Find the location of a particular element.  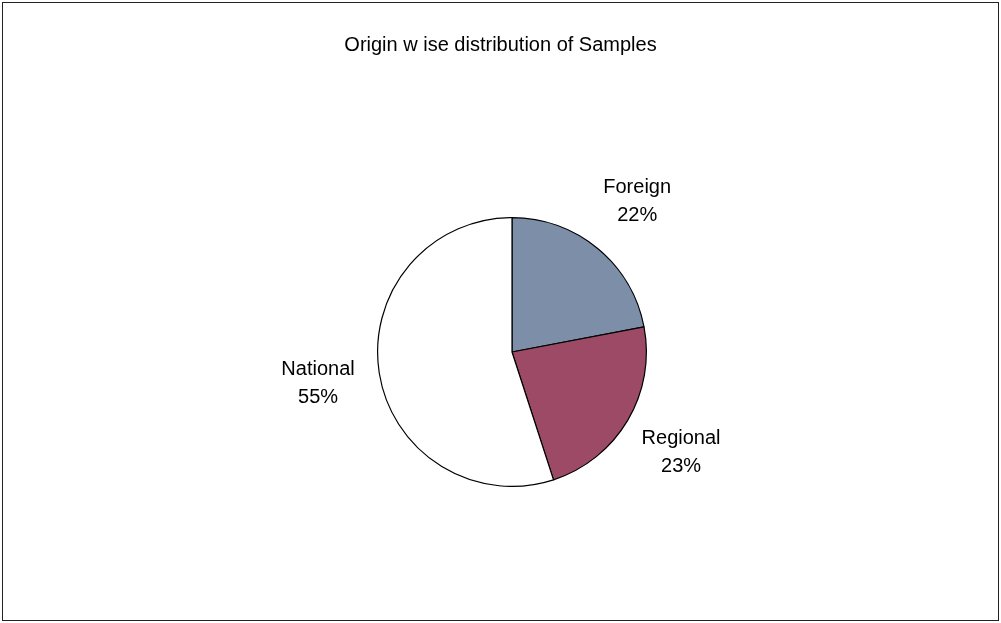

slice-label: Foreign is located at coordinates (637, 186).